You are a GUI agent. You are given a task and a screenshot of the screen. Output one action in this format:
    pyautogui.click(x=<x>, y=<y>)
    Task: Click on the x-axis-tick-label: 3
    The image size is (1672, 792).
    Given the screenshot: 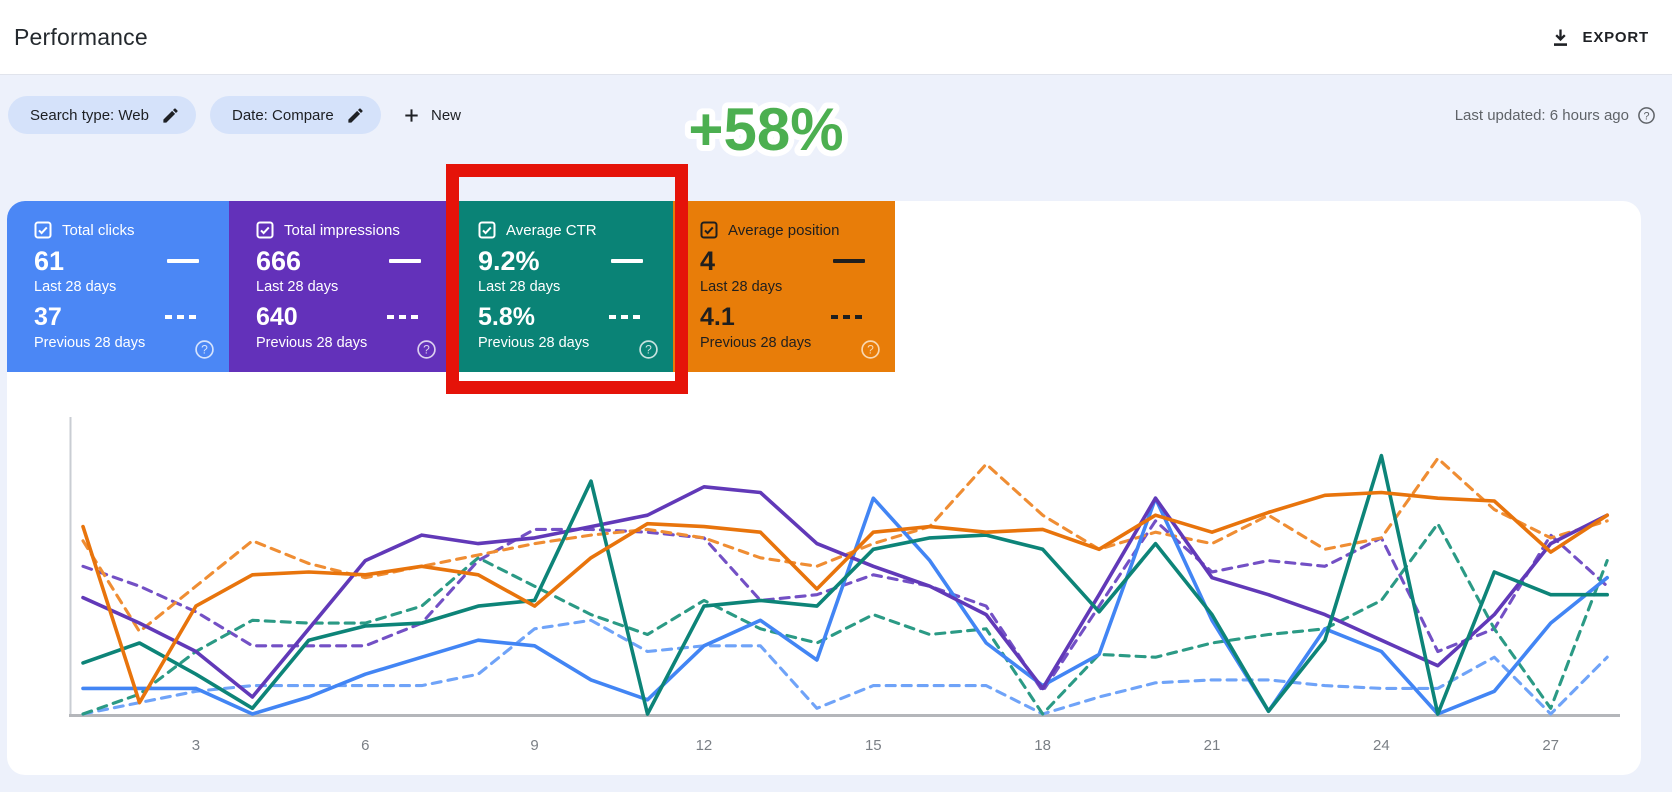 What is the action you would take?
    pyautogui.click(x=196, y=745)
    